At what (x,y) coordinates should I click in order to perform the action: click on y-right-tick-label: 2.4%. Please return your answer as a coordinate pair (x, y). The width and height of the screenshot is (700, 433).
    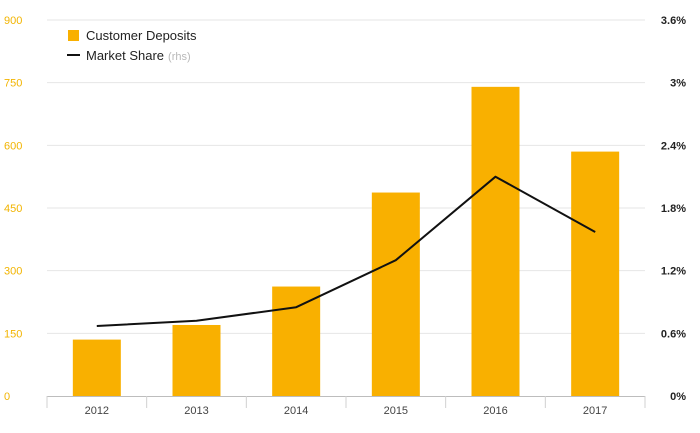
    Looking at the image, I should click on (673, 146).